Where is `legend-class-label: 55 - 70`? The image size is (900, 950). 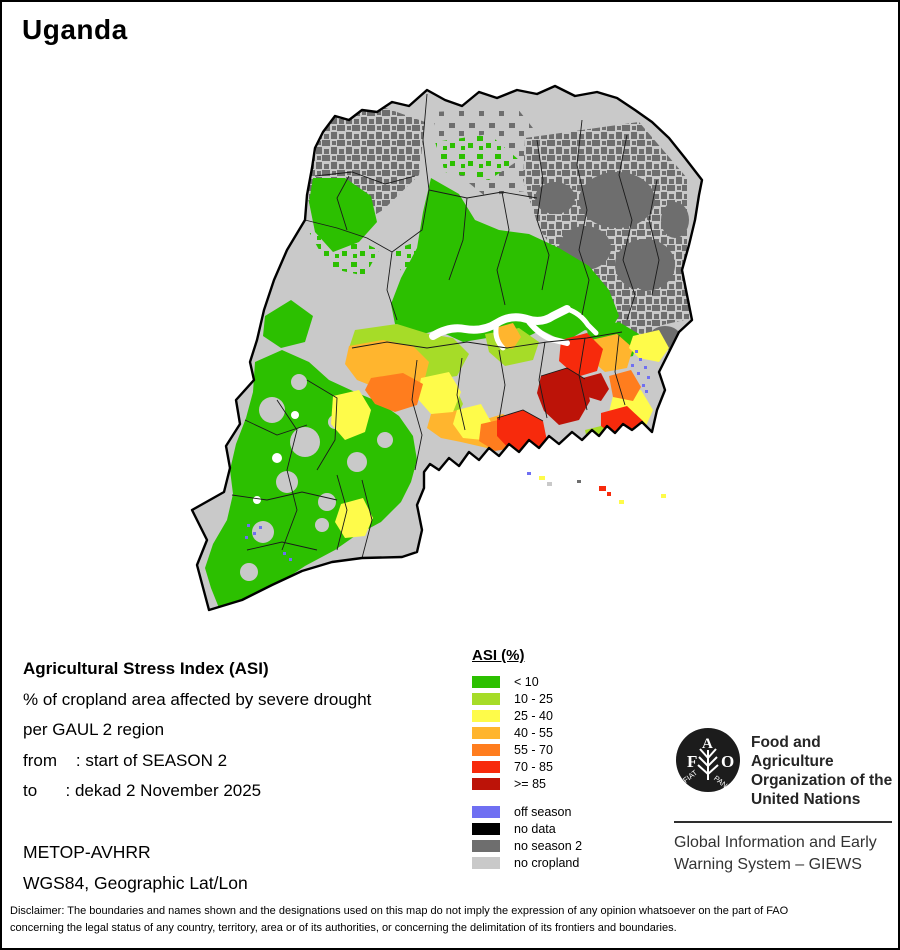
legend-class-label: 55 - 70 is located at coordinates (533, 749).